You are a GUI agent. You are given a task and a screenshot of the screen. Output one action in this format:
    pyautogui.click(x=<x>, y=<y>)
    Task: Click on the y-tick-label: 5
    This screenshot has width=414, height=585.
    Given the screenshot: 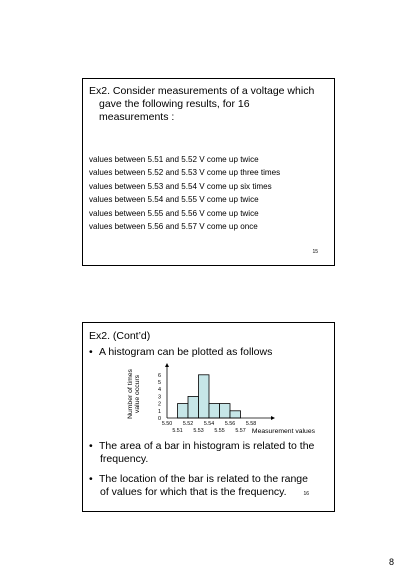 What is the action you would take?
    pyautogui.click(x=159, y=383)
    